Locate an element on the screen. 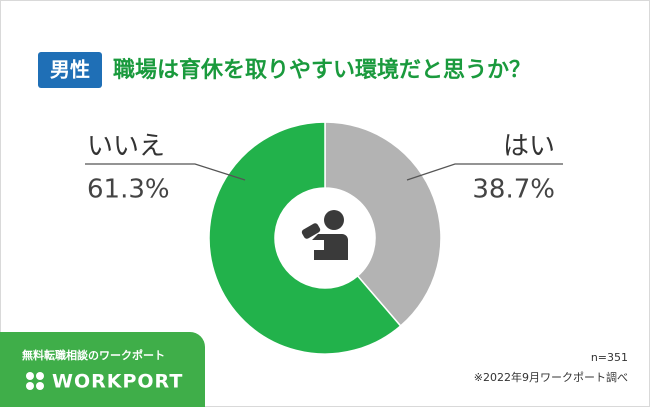 Image resolution: width=650 pixels, height=407 pixels. badge-bg is located at coordinates (70, 70).